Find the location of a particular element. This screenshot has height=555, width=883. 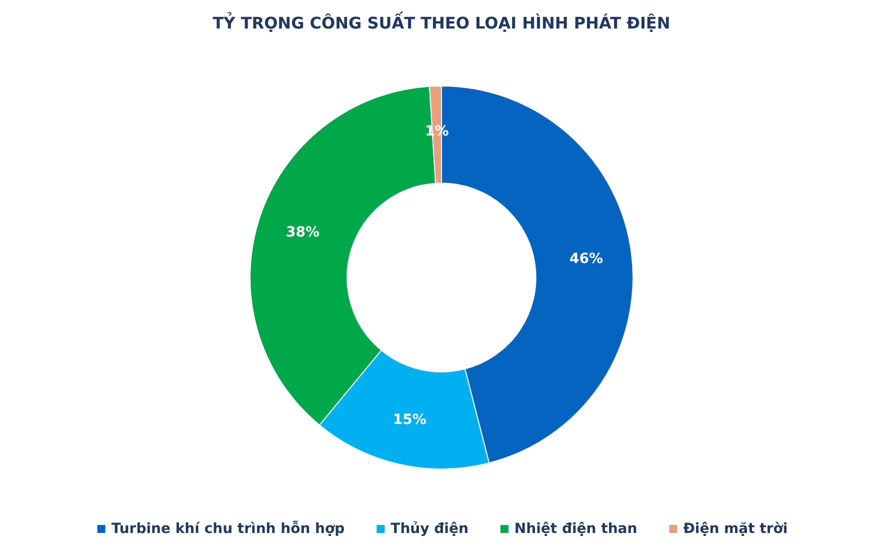

legend-label: Thủy điện is located at coordinates (429, 529).